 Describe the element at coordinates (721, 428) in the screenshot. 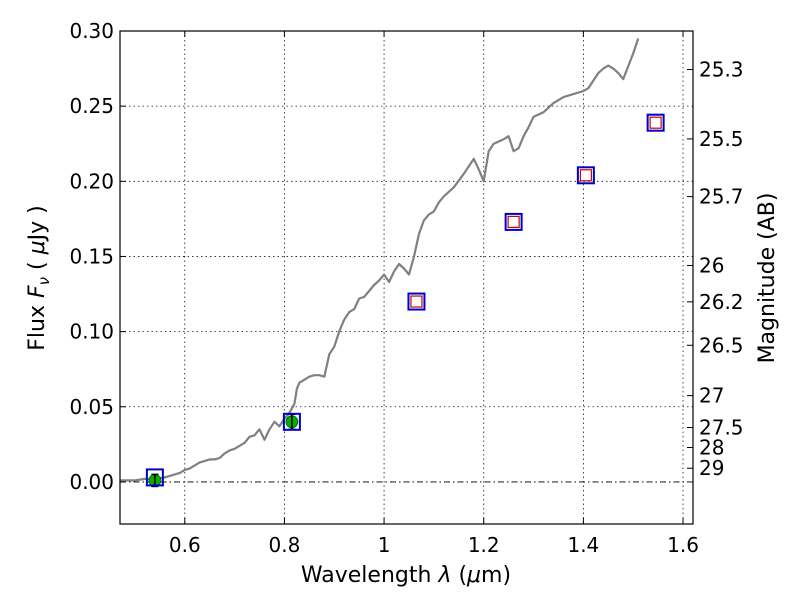

I see `y2-tick-label: 27.5` at that location.